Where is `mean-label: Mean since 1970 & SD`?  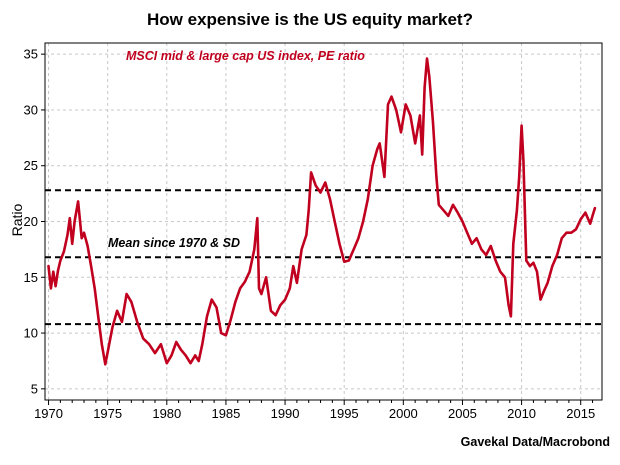
mean-label: Mean since 1970 & SD is located at coordinates (174, 243).